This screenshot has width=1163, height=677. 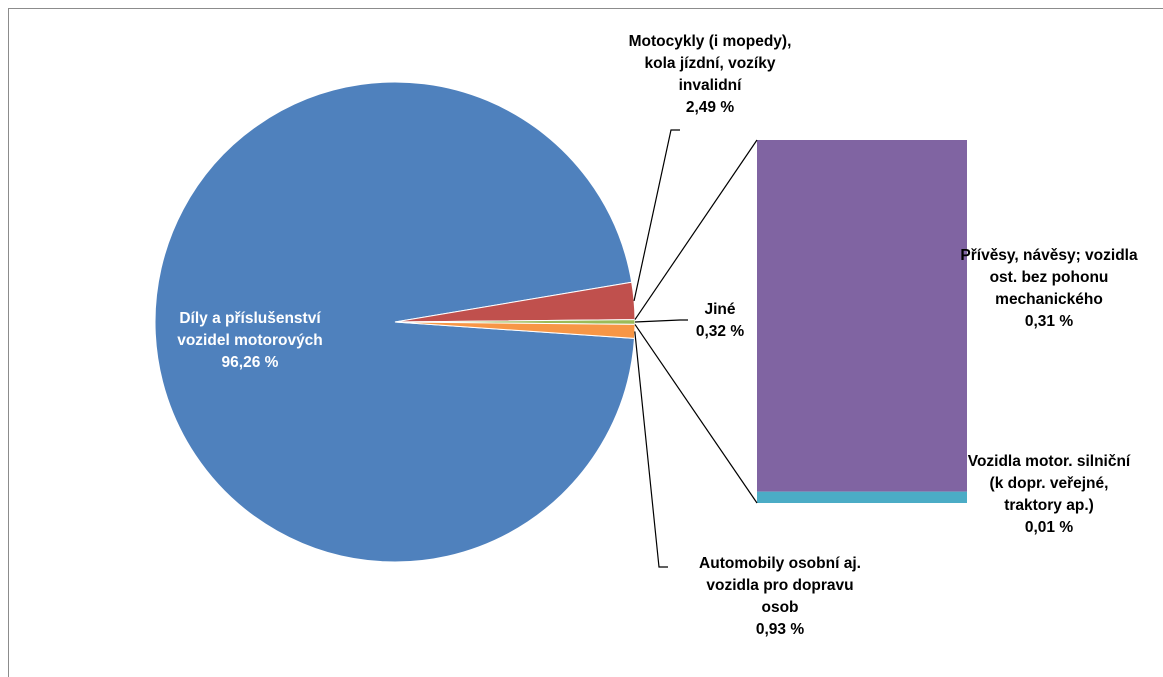 What do you see at coordinates (780, 629) in the screenshot?
I see `label-slice-automobily-value: 0,93 %` at bounding box center [780, 629].